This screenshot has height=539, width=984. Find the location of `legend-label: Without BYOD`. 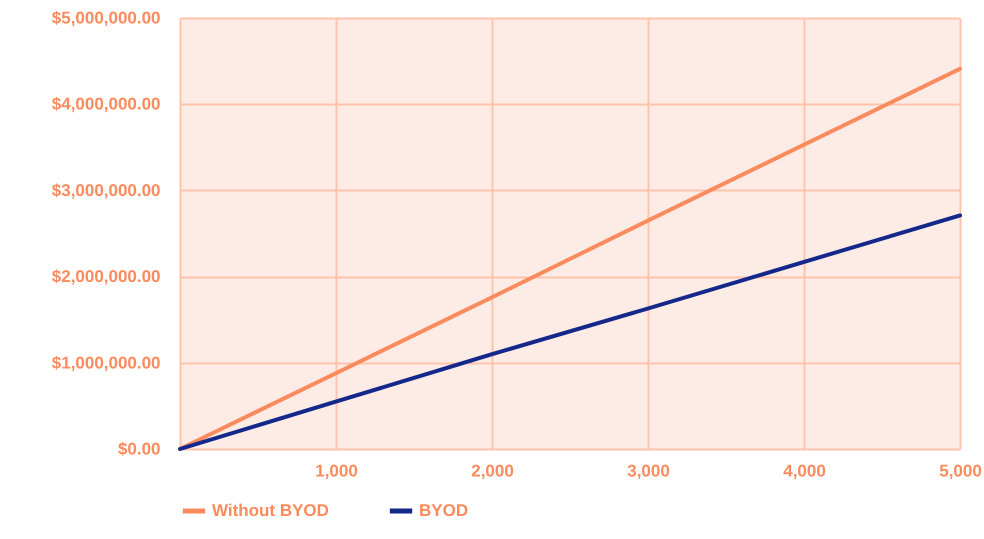

legend-label: Without BYOD is located at coordinates (270, 510).